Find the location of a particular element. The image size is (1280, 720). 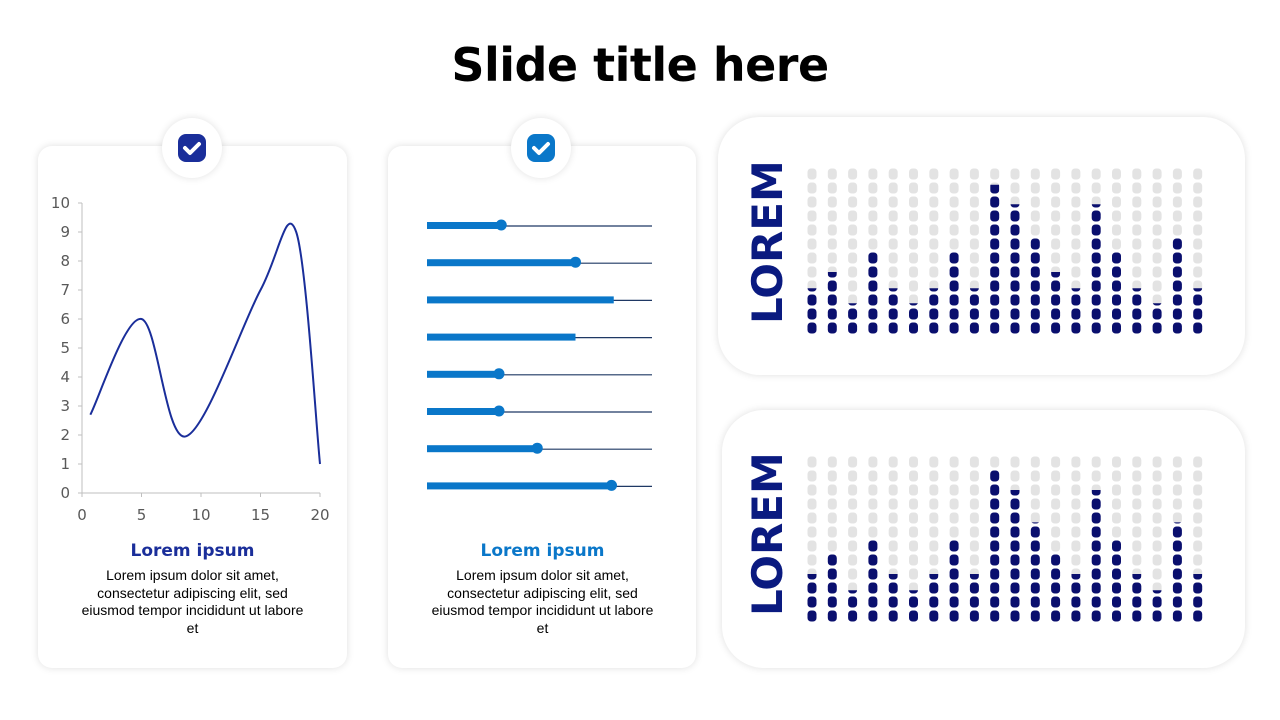

check-badge is located at coordinates (192, 148).